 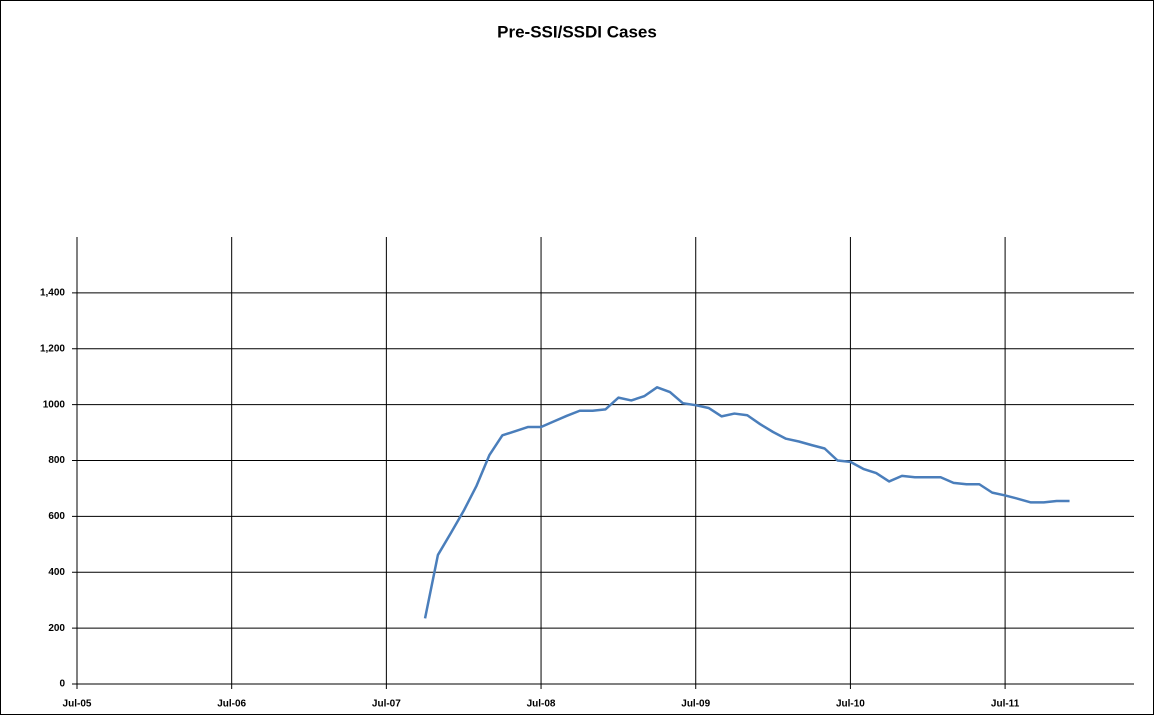 What do you see at coordinates (56, 572) in the screenshot?
I see `y-tick-label: 400` at bounding box center [56, 572].